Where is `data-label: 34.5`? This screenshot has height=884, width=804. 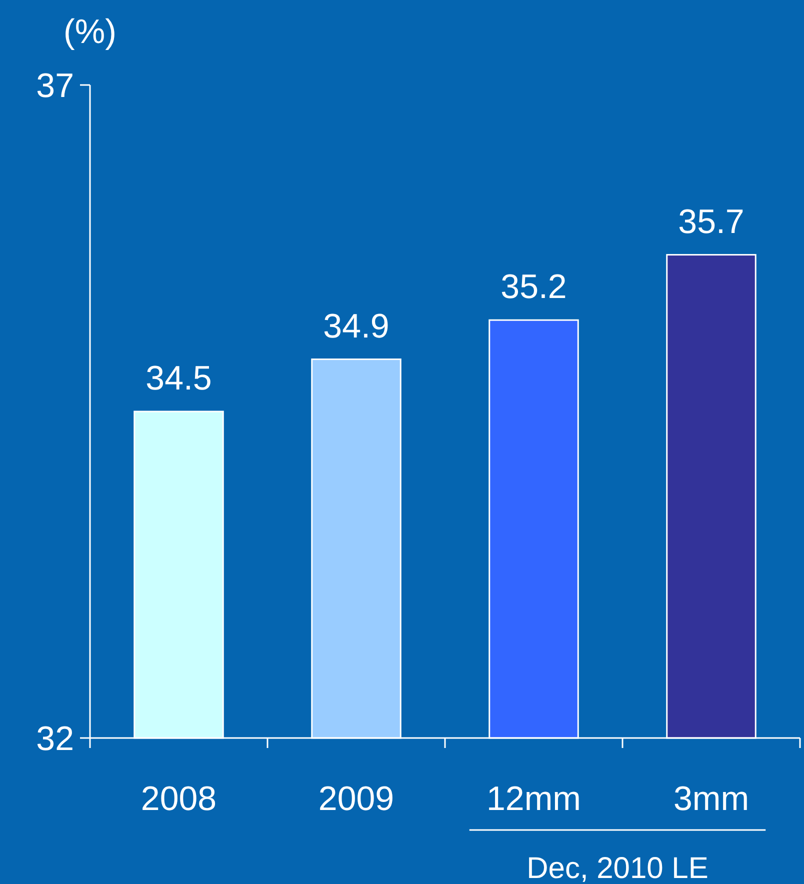
data-label: 34.5 is located at coordinates (179, 379).